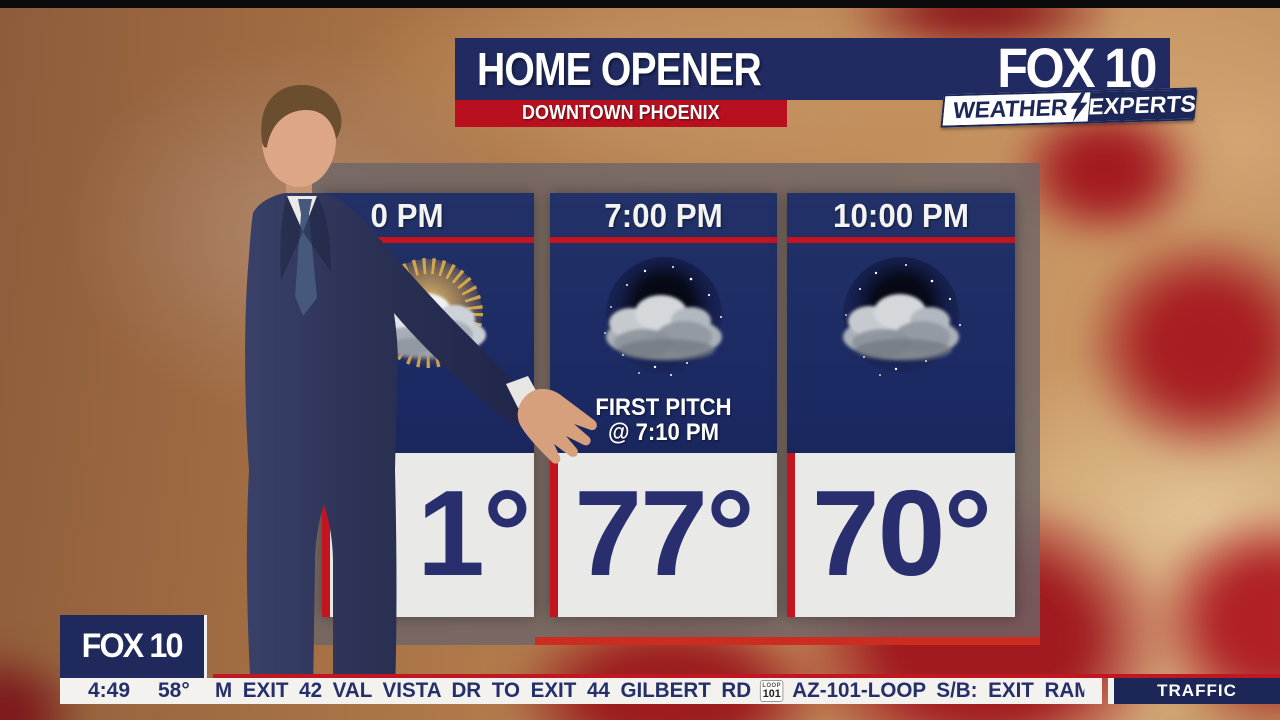  I want to click on headline-subbanner: DOWNTOWN PHOENIX, so click(621, 113).